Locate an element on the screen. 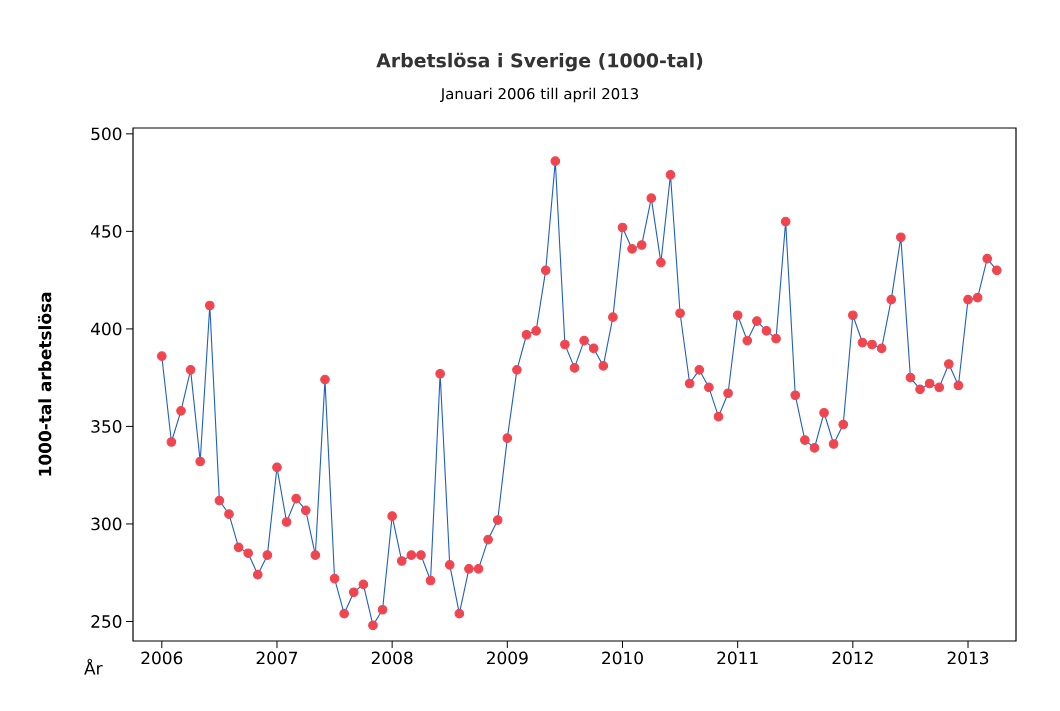  x-axis-title: År is located at coordinates (93, 666).